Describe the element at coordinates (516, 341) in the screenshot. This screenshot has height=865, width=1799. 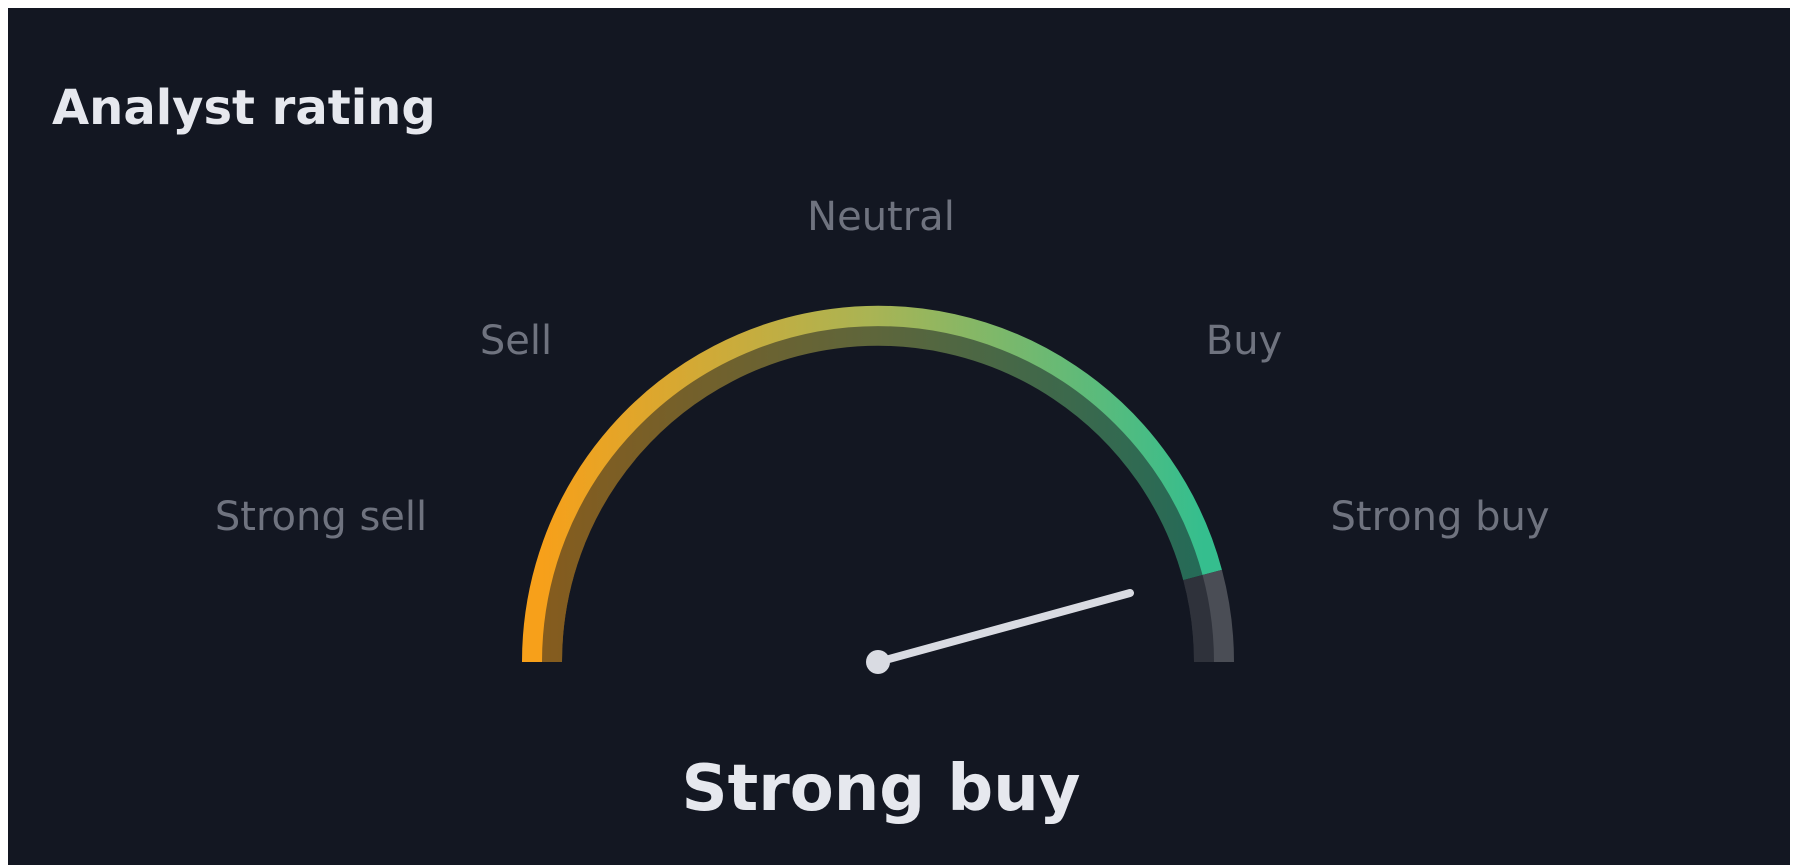
I see `scale-label: Sell` at that location.